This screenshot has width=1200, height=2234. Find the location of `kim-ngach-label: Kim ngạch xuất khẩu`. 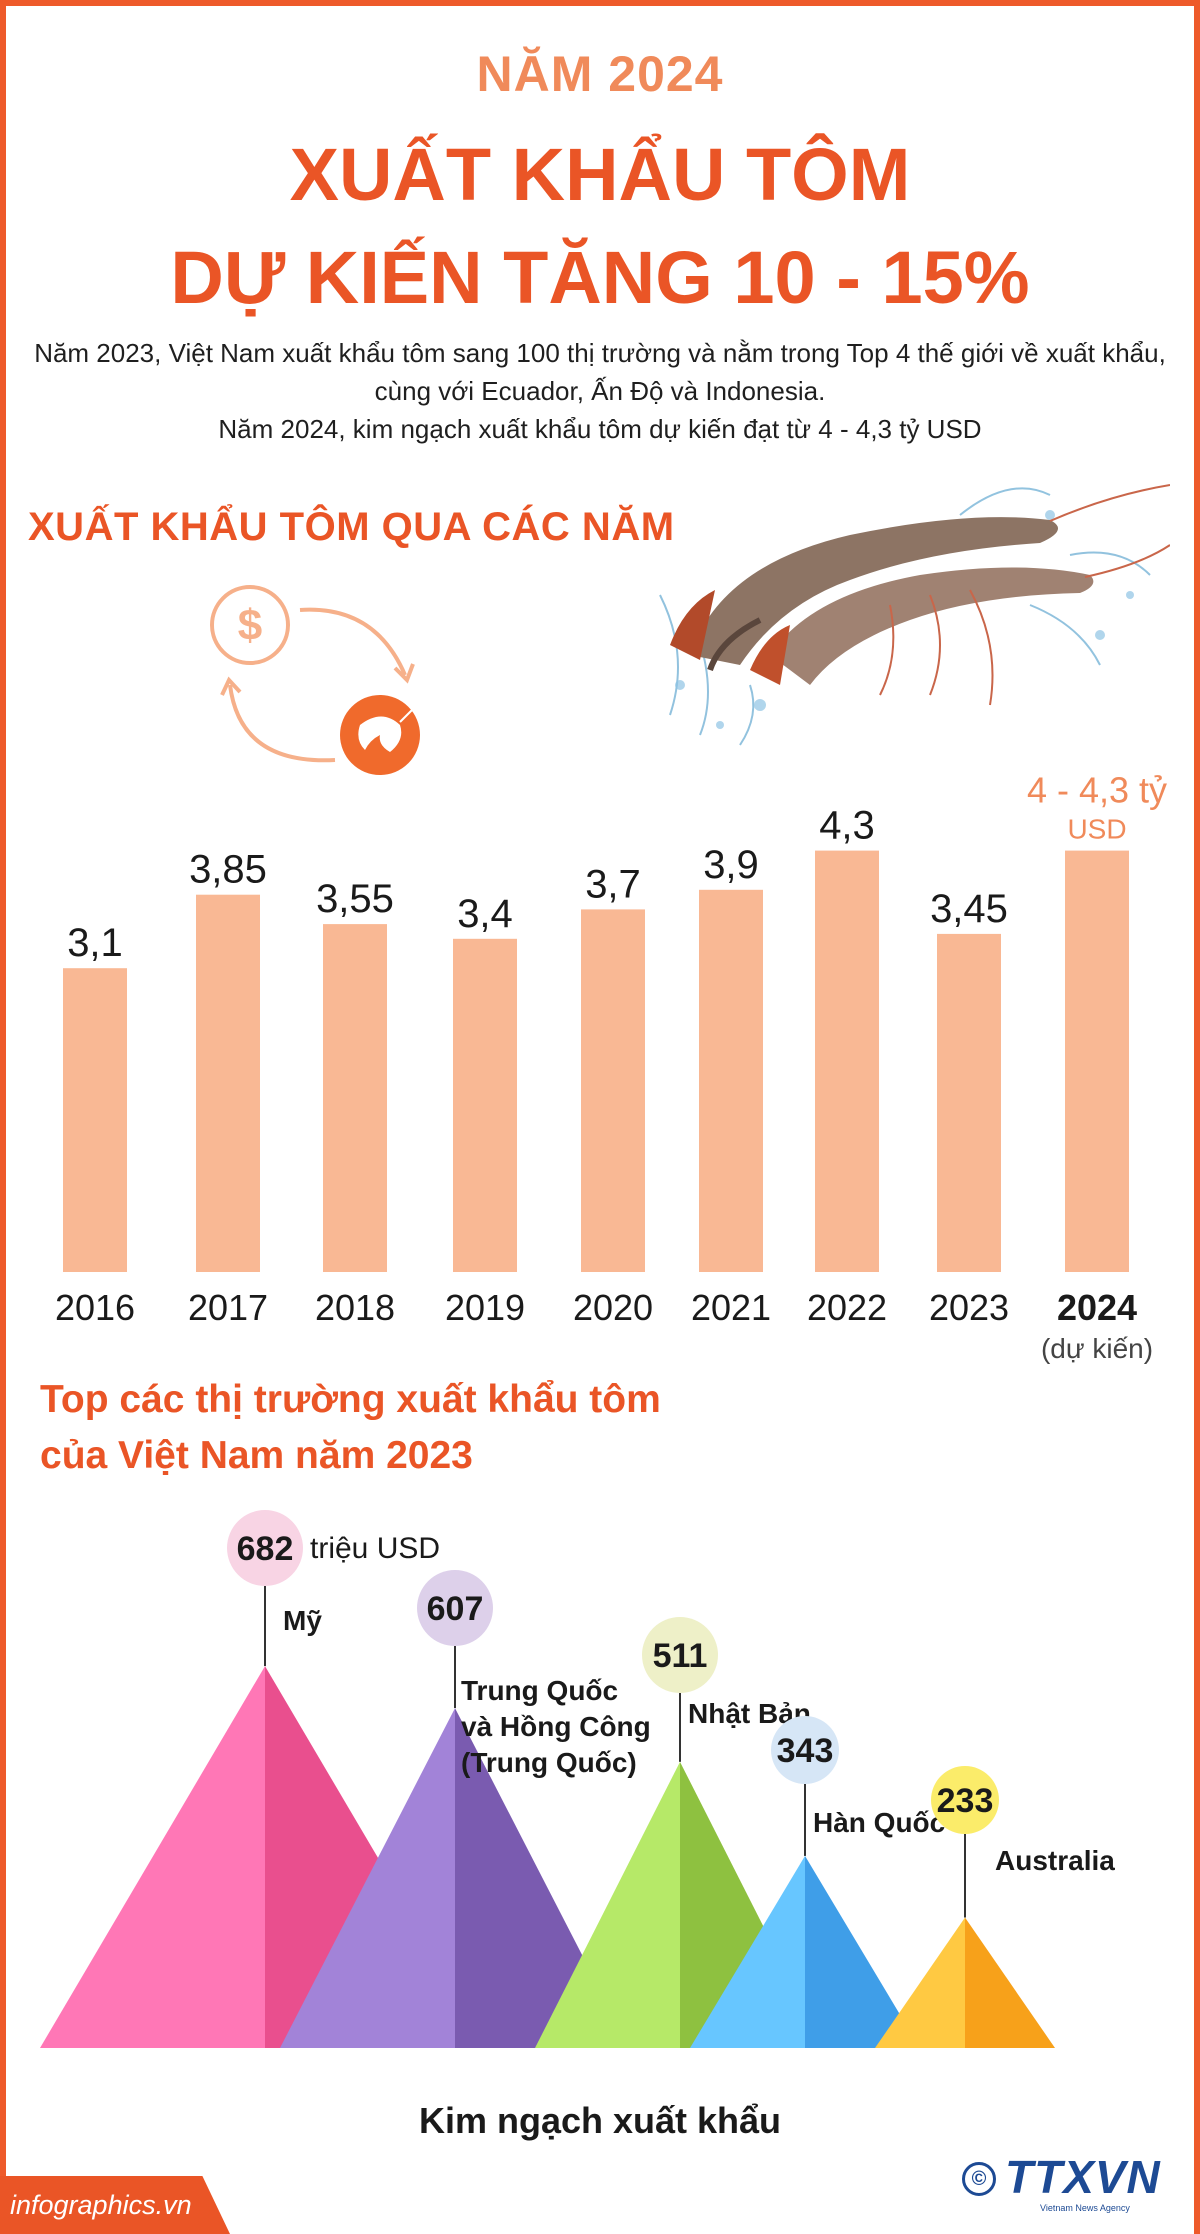

kim-ngach-label: Kim ngạch xuất khẩu is located at coordinates (600, 2120).